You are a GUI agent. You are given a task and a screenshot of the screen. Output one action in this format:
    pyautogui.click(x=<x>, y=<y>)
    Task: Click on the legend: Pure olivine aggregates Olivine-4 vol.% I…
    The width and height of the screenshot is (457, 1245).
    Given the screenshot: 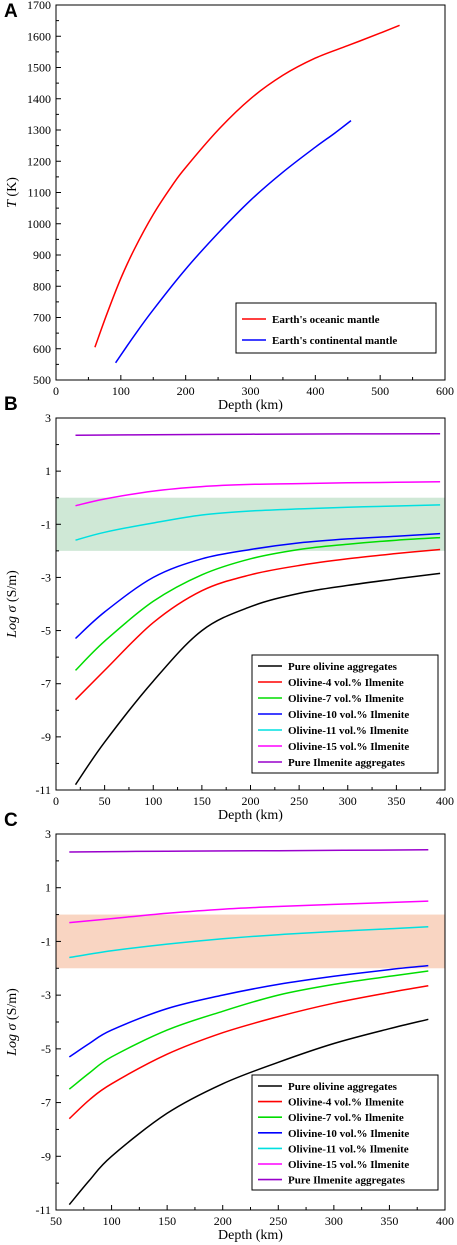 What is the action you would take?
    pyautogui.click(x=345, y=714)
    